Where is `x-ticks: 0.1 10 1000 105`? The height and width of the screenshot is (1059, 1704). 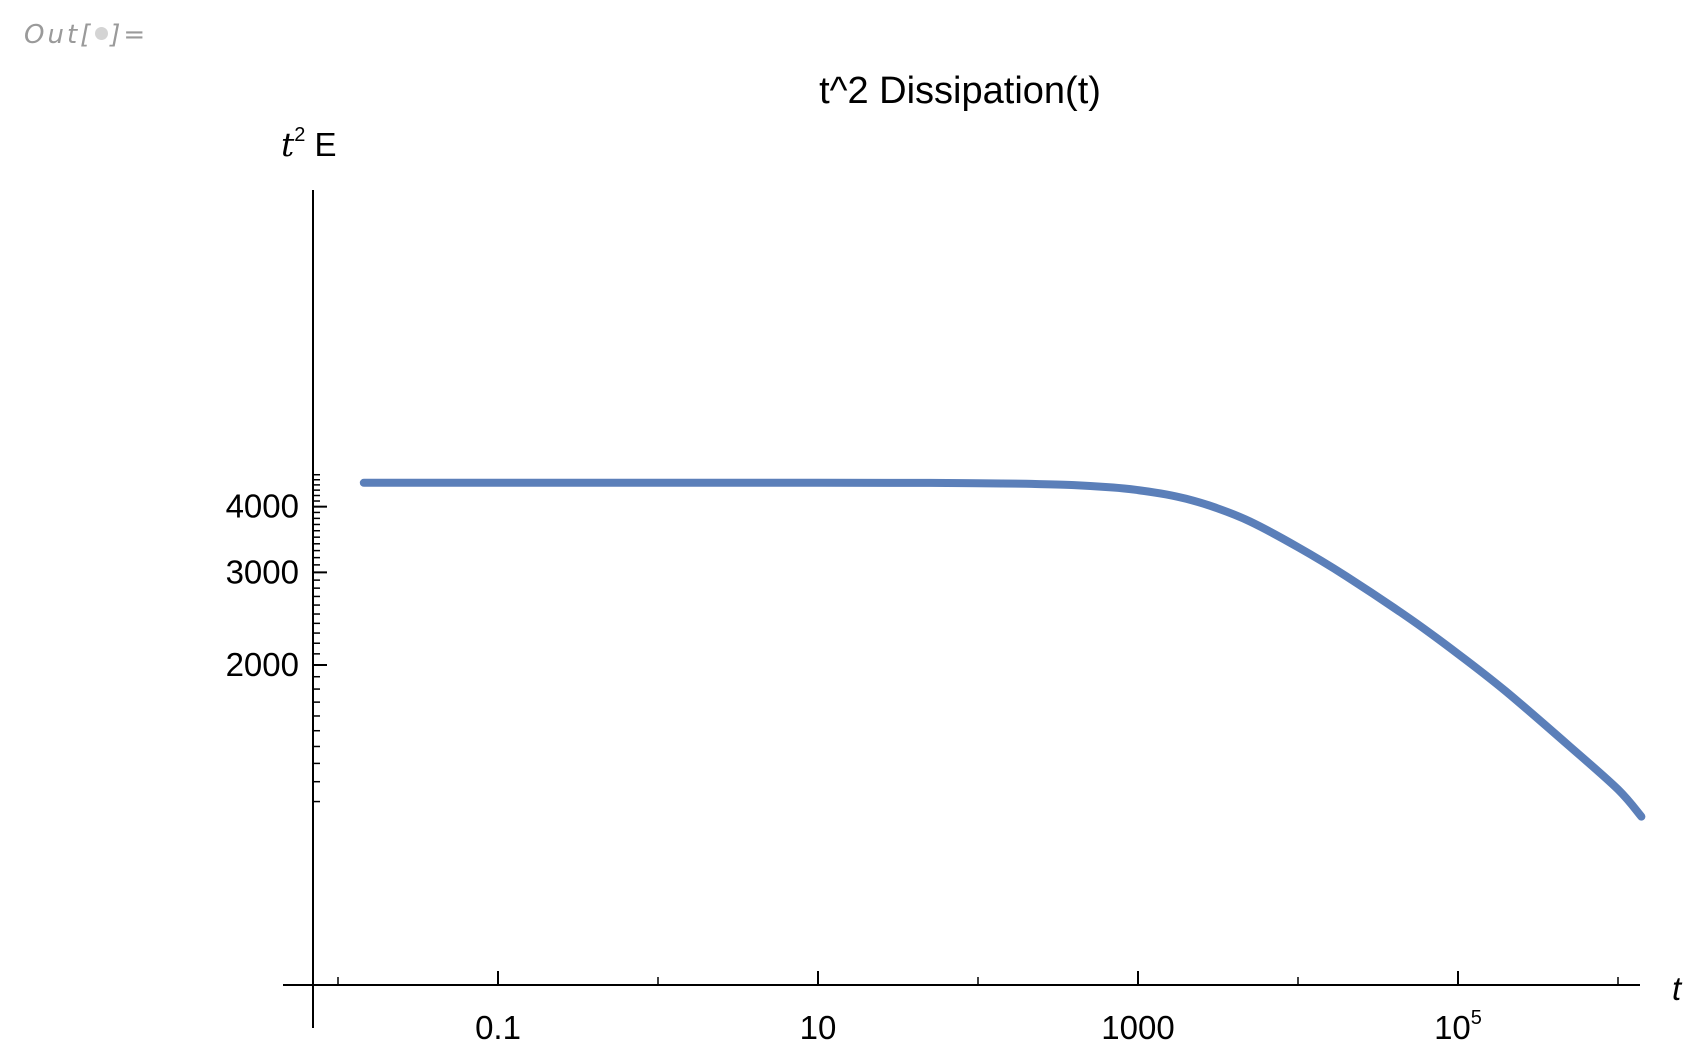
x-ticks: 0.1 10 1000 105 is located at coordinates (978, 1008).